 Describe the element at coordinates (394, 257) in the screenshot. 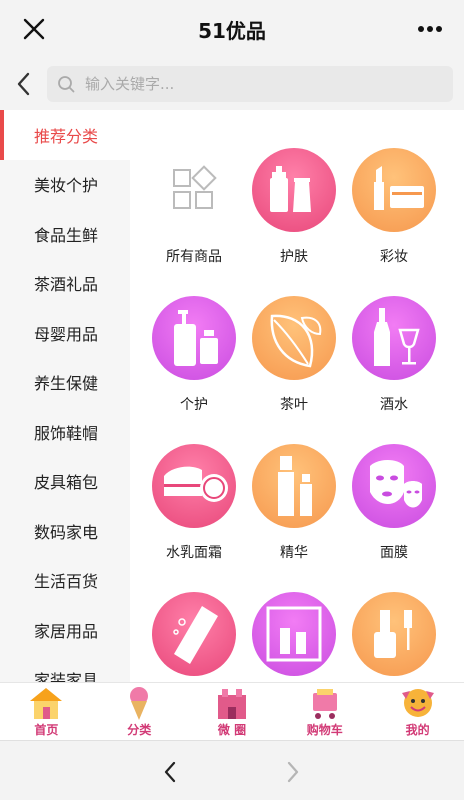

I see `category-label: 彩妆` at that location.